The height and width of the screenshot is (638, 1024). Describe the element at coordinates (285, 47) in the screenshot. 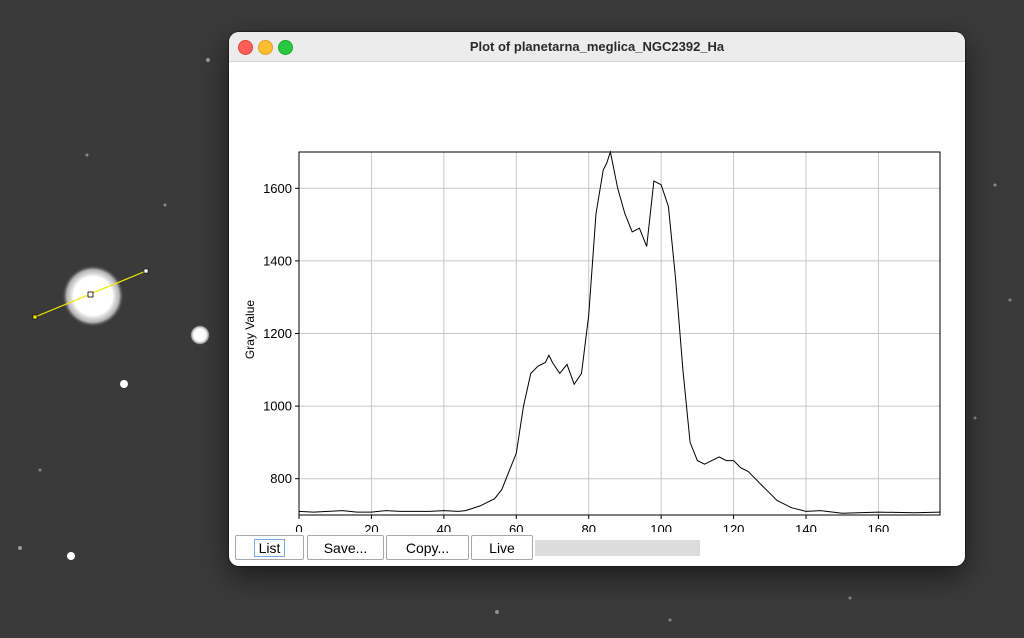

I see `zoom-button` at that location.